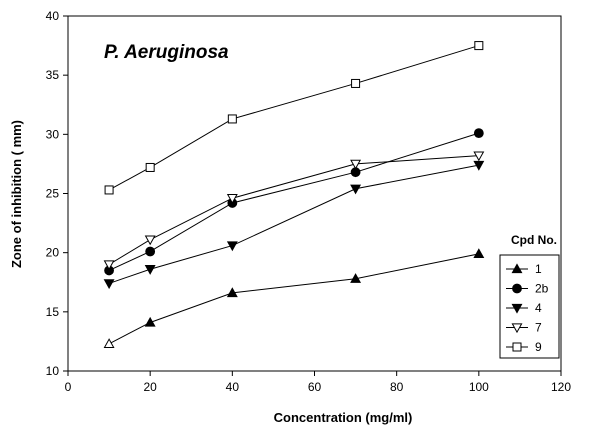 This screenshot has width=601, height=427. Describe the element at coordinates (16, 194) in the screenshot. I see `y-axis-title: Zone of inhibition ( mm)` at that location.